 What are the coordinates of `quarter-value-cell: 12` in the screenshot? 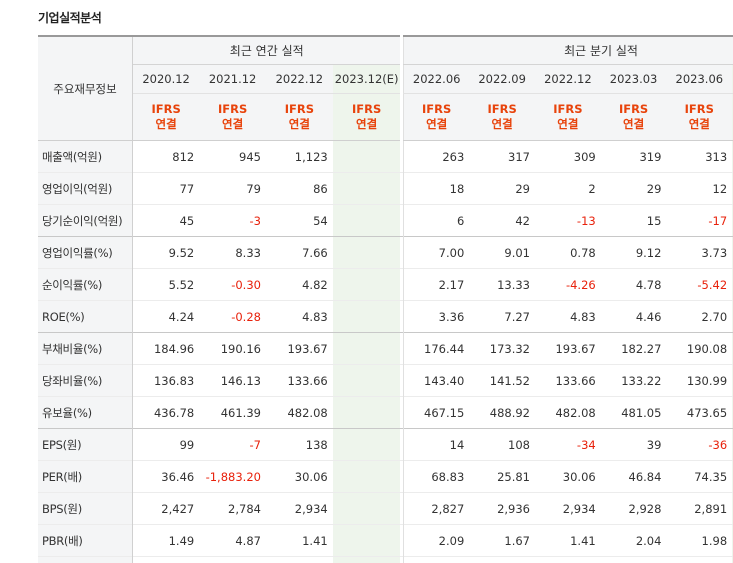 It's located at (720, 188).